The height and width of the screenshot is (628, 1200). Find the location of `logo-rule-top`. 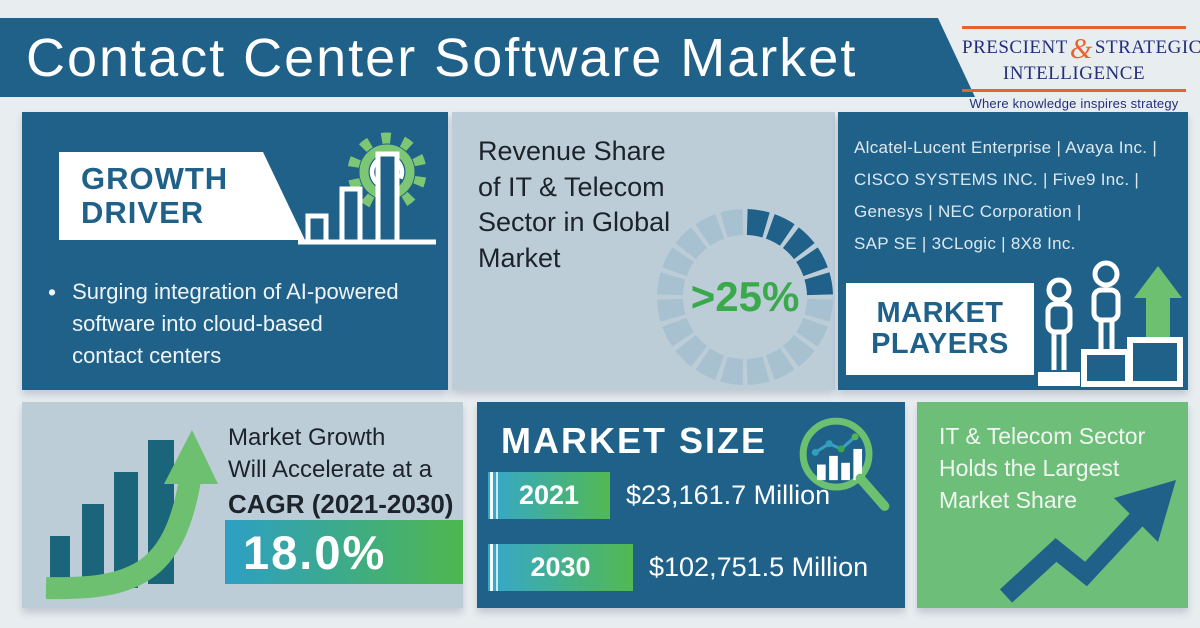

logo-rule-top is located at coordinates (1074, 27).